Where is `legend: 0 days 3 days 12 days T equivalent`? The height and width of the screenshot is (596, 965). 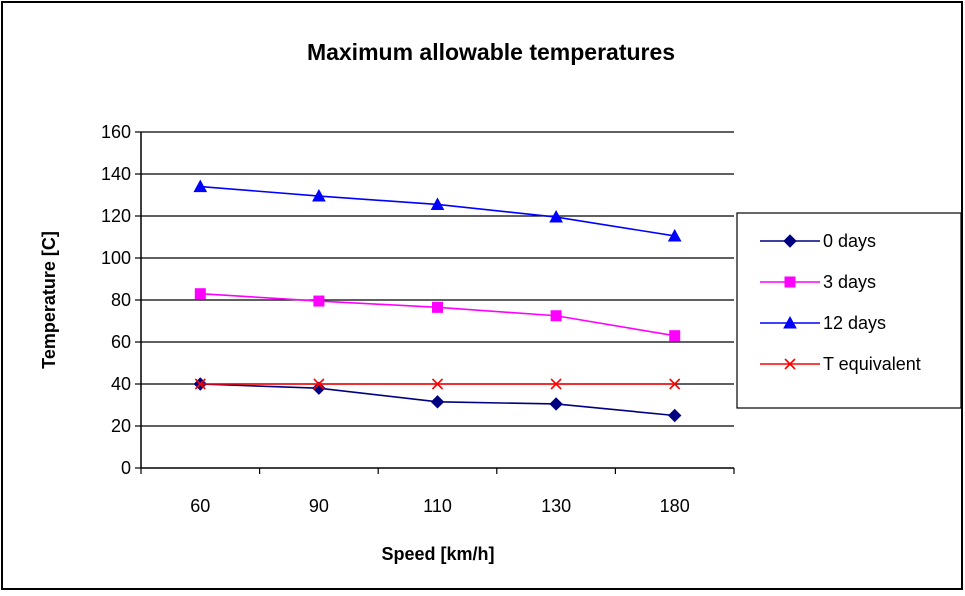
legend: 0 days 3 days 12 days T equivalent is located at coordinates (849, 310).